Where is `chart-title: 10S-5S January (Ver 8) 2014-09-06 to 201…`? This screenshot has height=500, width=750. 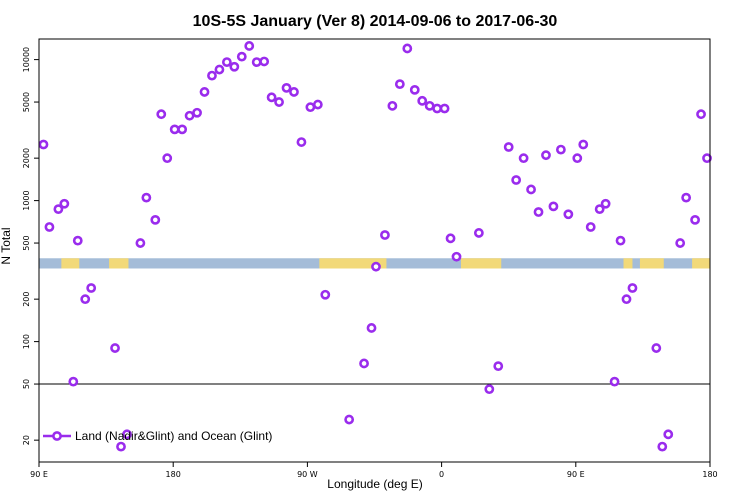
chart-title: 10S-5S January (Ver 8) 2014-09-06 to 201… is located at coordinates (375, 21).